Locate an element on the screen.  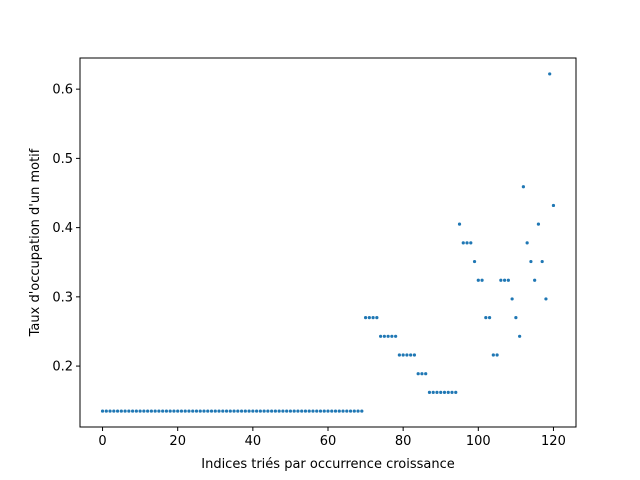
y-tick-label: 0.6 is located at coordinates (62, 90).